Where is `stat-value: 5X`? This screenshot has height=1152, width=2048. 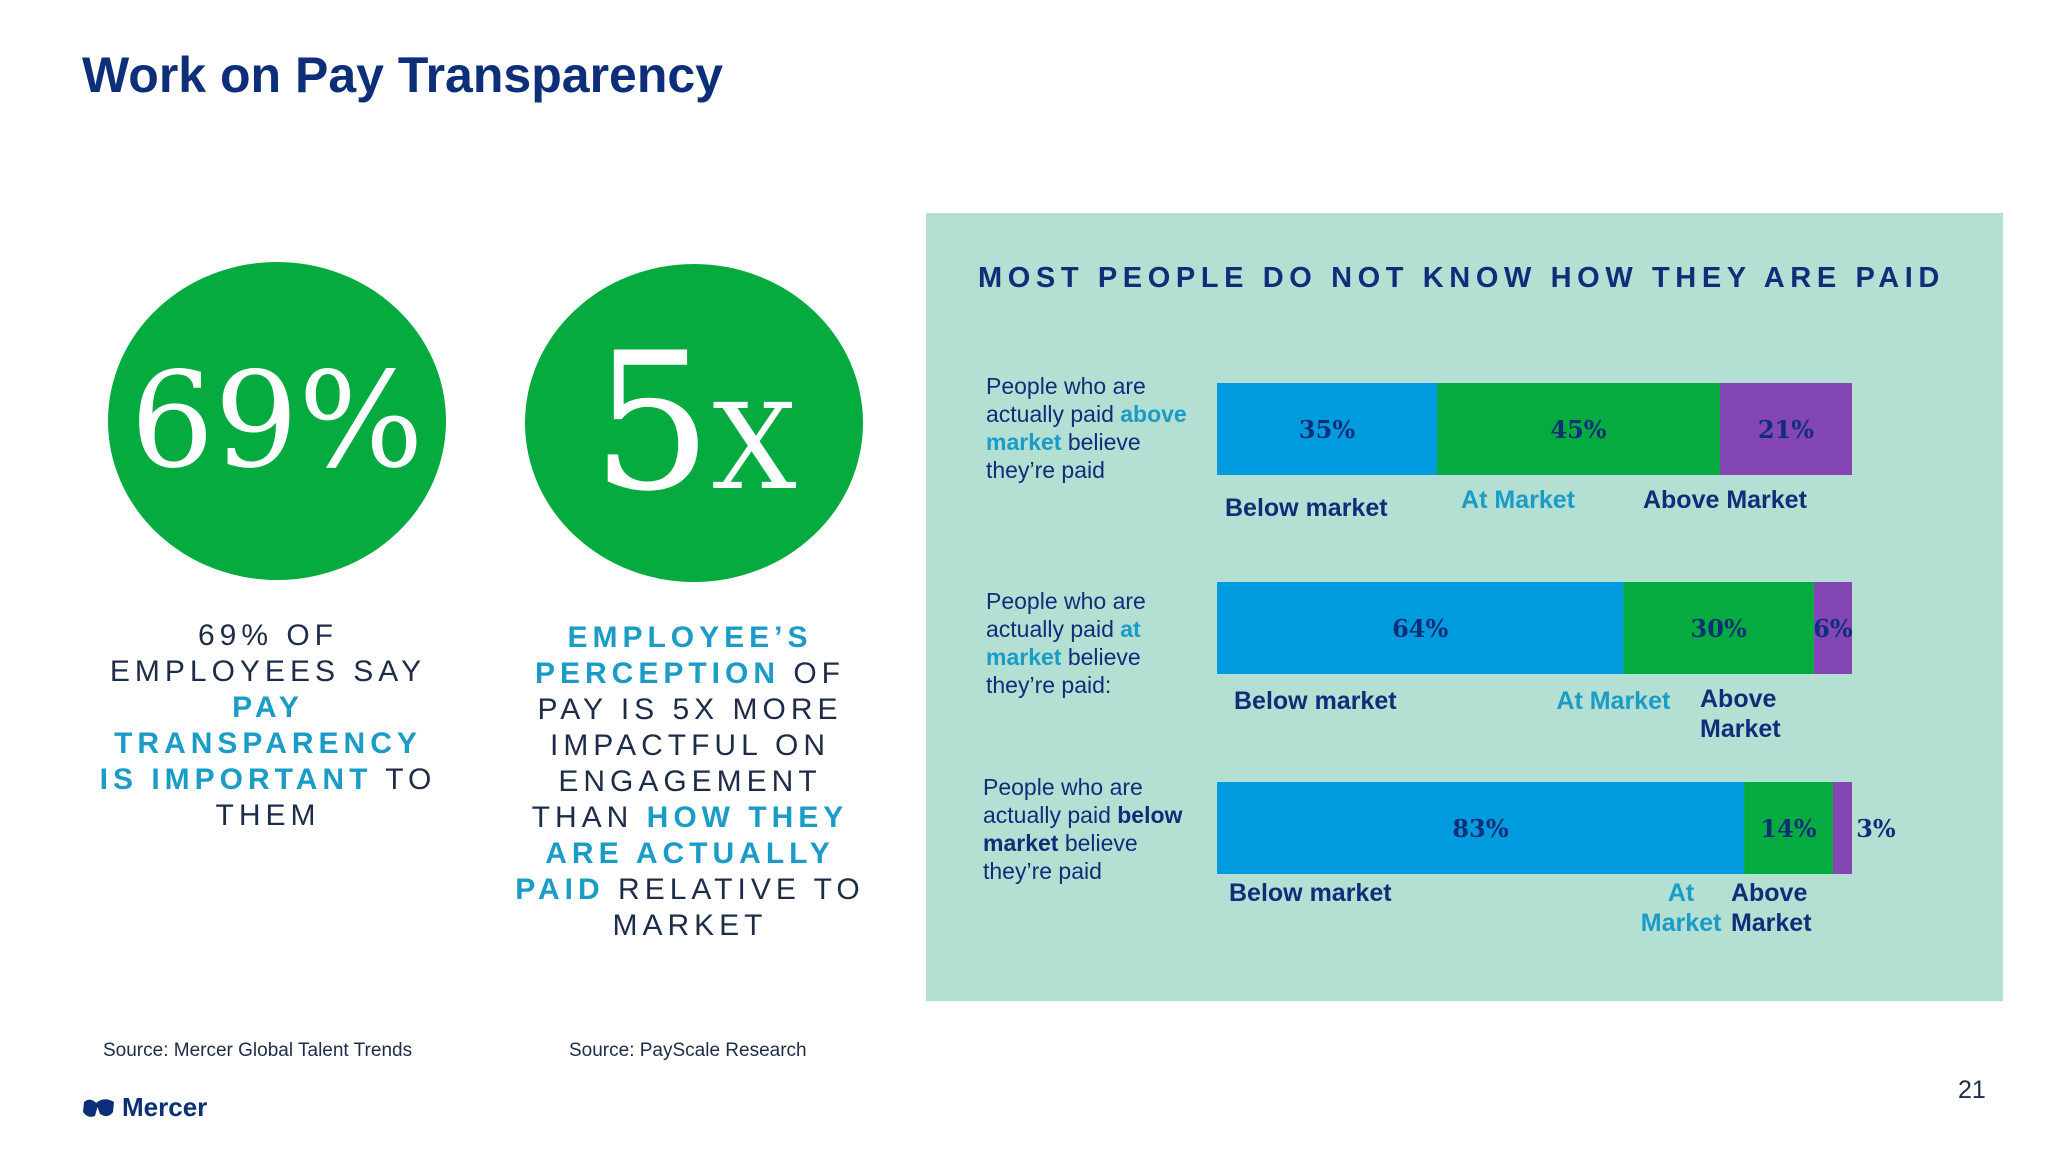
stat-value: 5X is located at coordinates (694, 423).